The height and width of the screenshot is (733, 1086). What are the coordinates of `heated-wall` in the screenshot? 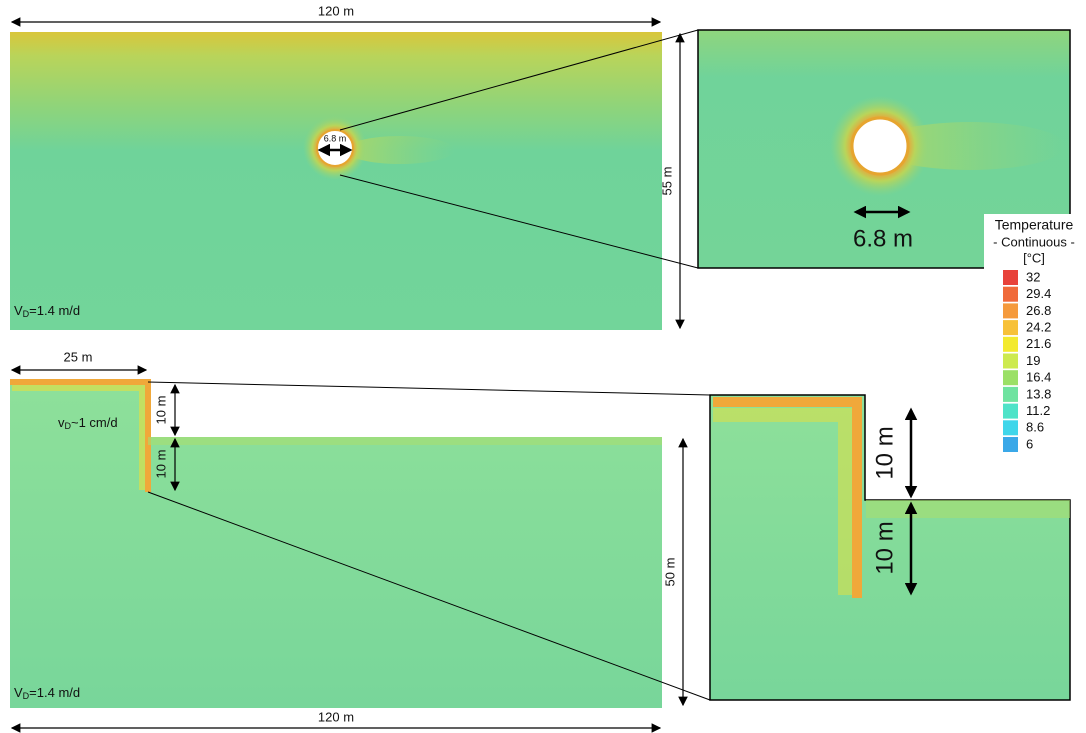 It's located at (787, 497).